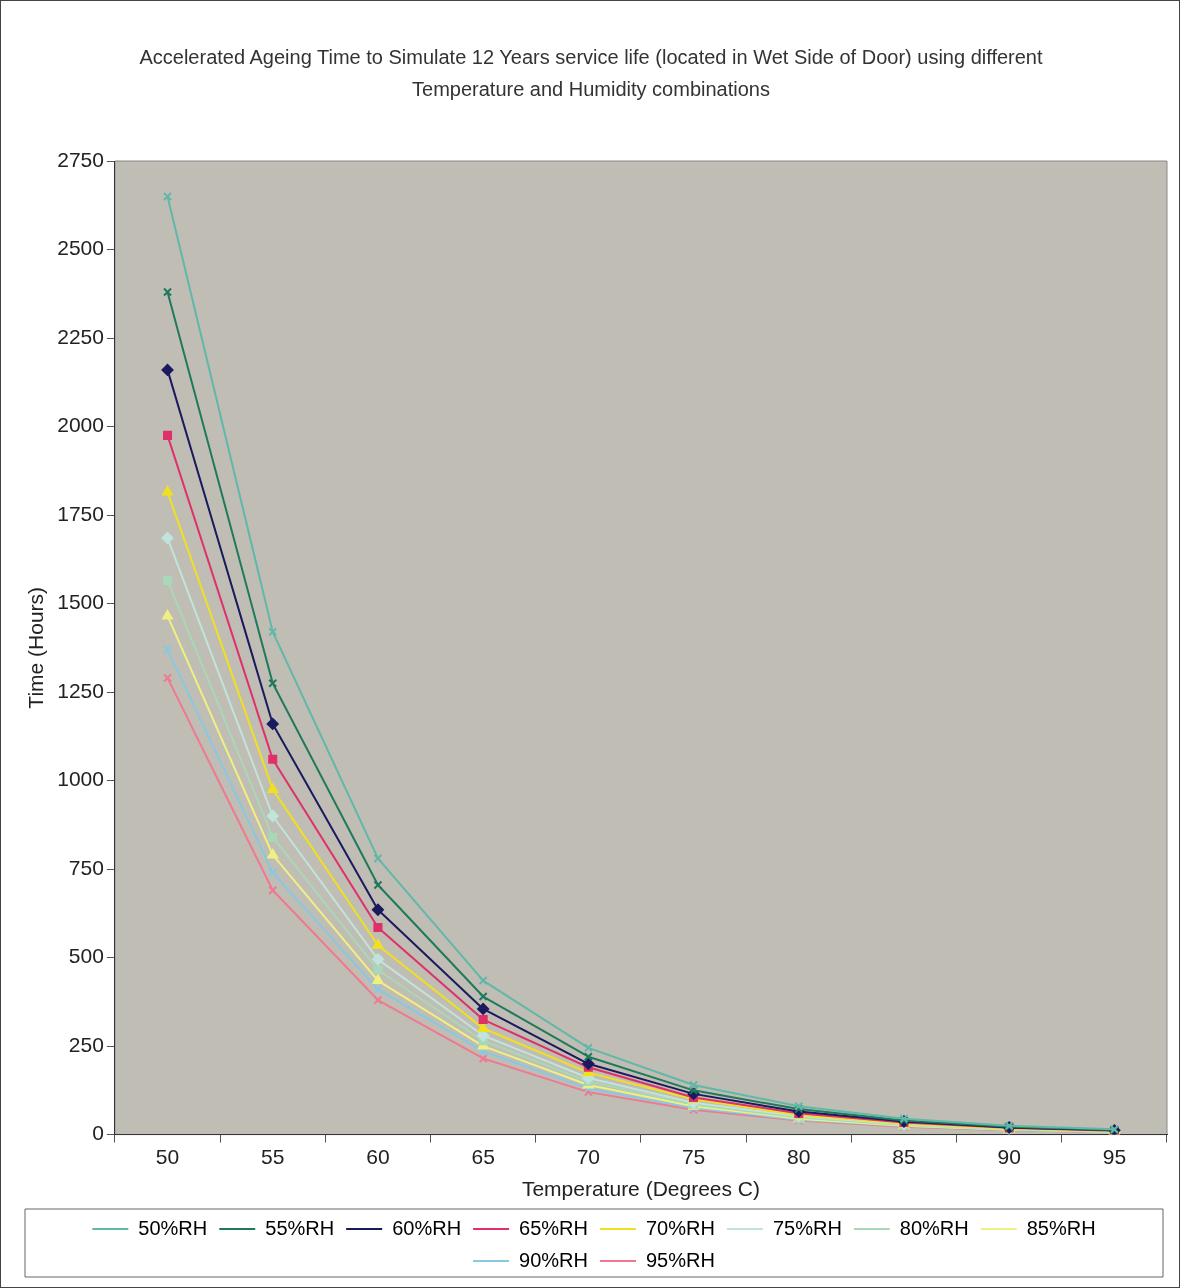 The height and width of the screenshot is (1288, 1180). Describe the element at coordinates (80, 248) in the screenshot. I see `y-tick-label: 2500` at that location.